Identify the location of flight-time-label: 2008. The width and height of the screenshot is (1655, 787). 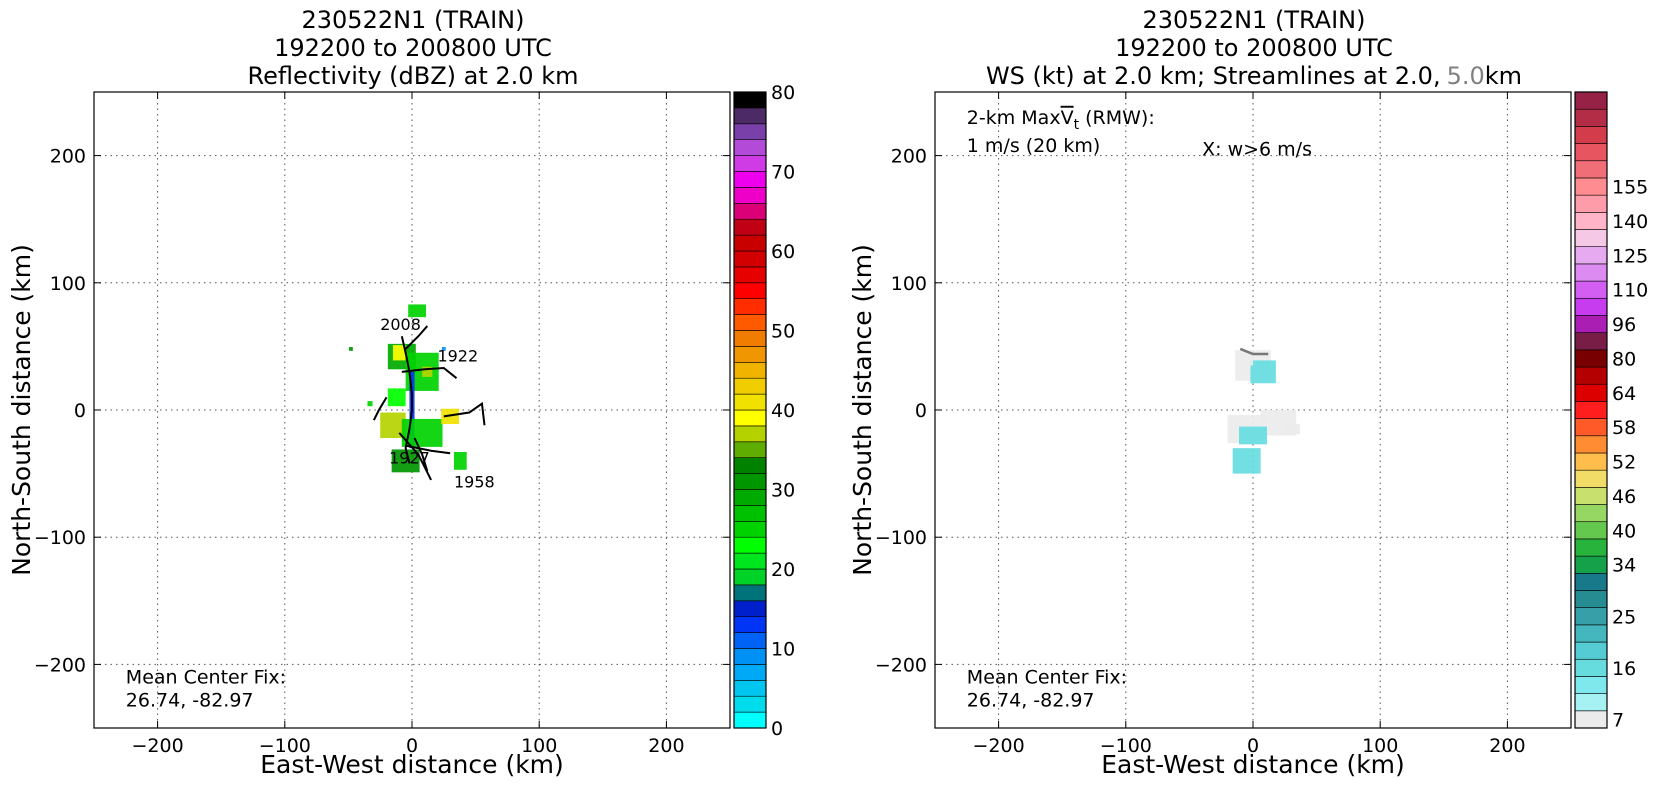
(400, 324).